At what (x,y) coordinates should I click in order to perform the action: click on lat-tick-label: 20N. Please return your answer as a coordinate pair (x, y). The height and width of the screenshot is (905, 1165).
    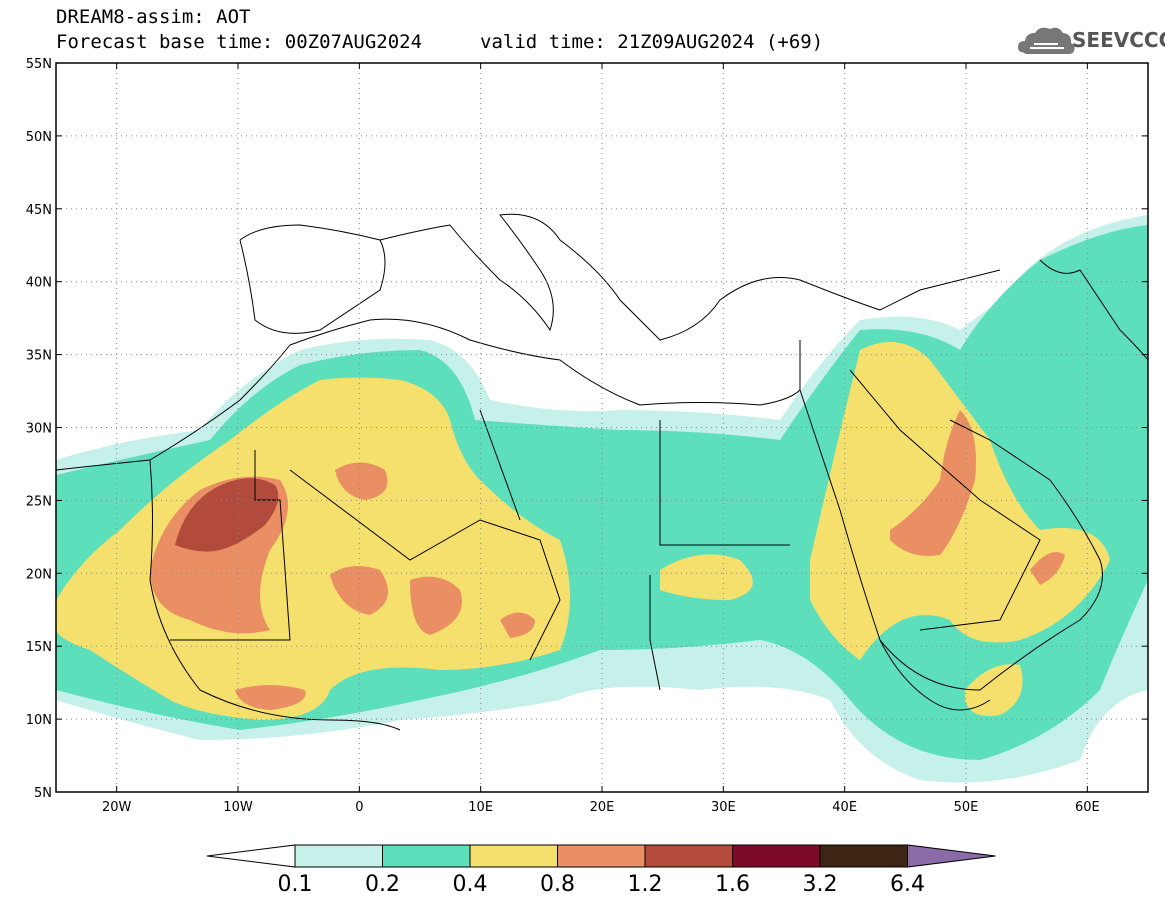
    Looking at the image, I should click on (39, 574).